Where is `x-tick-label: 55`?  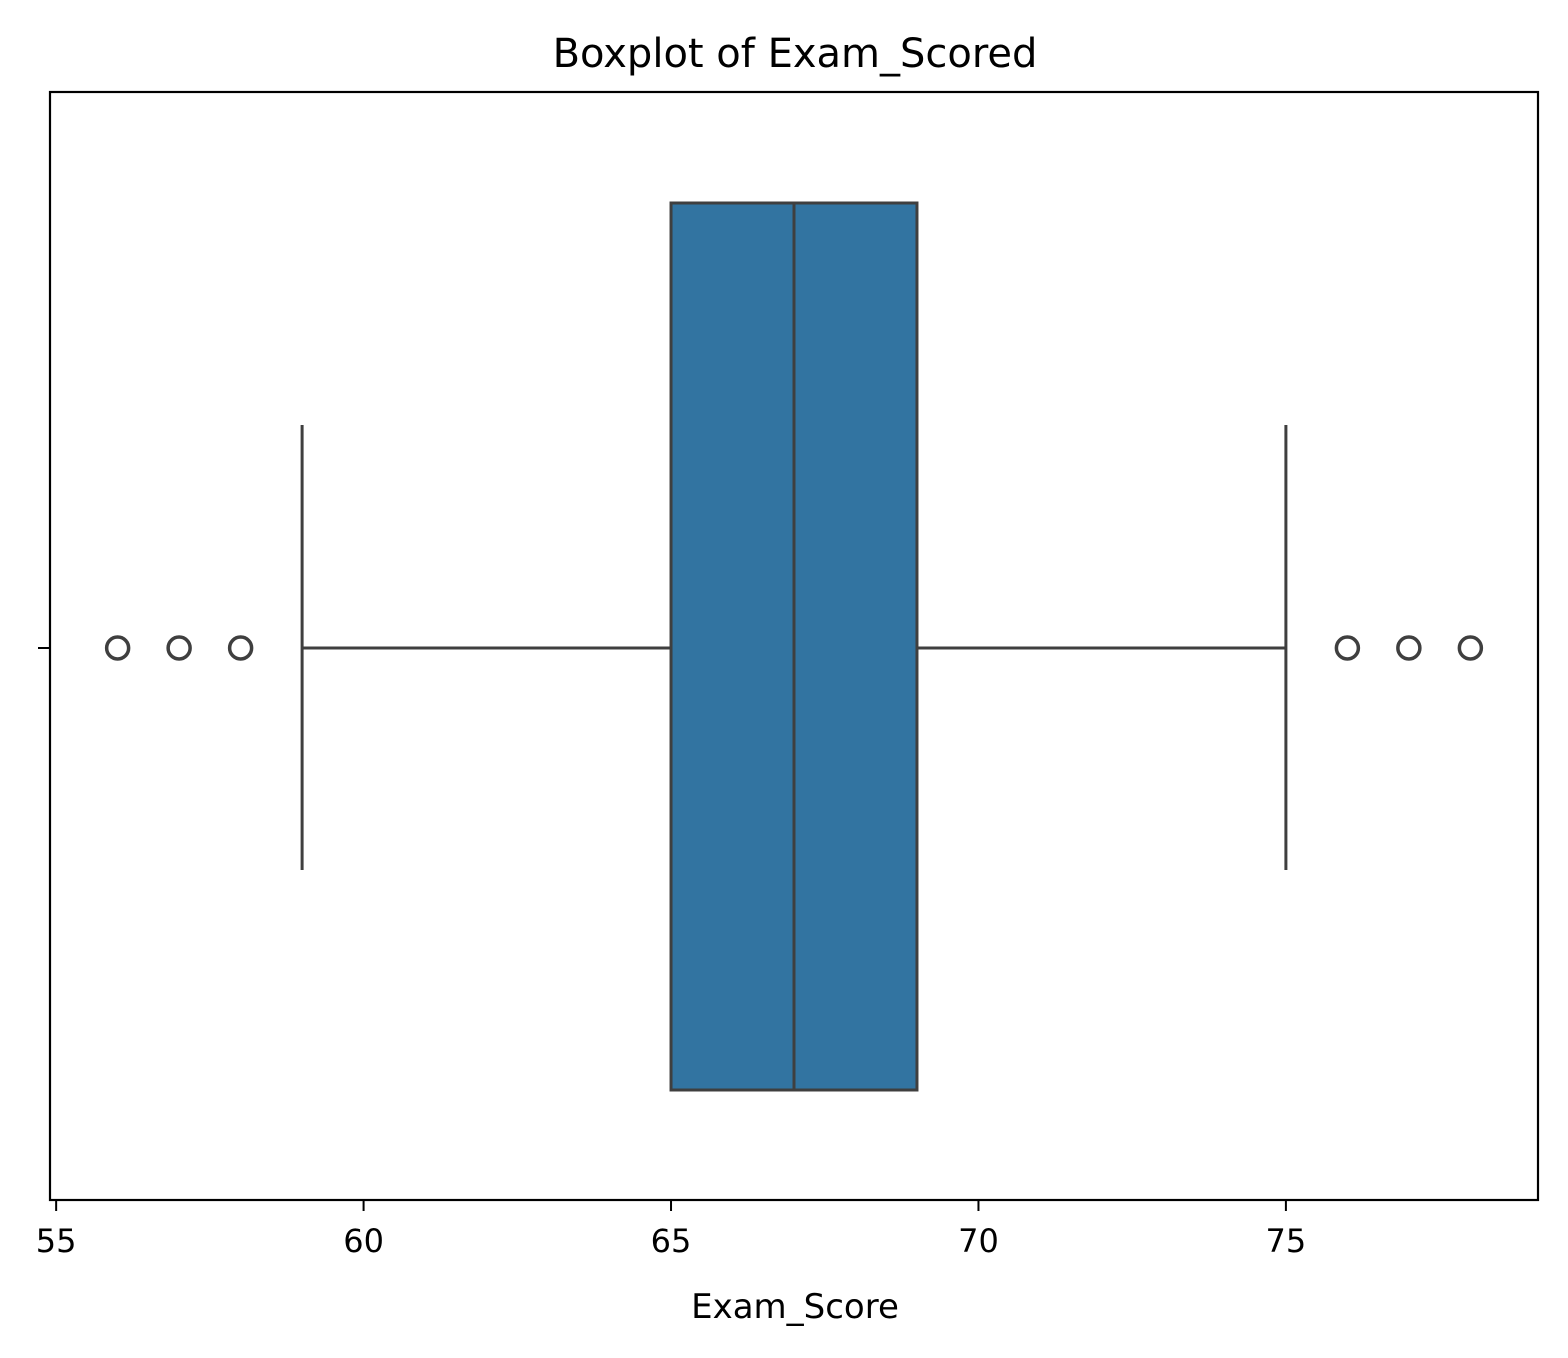 x-tick-label: 55 is located at coordinates (56, 1241).